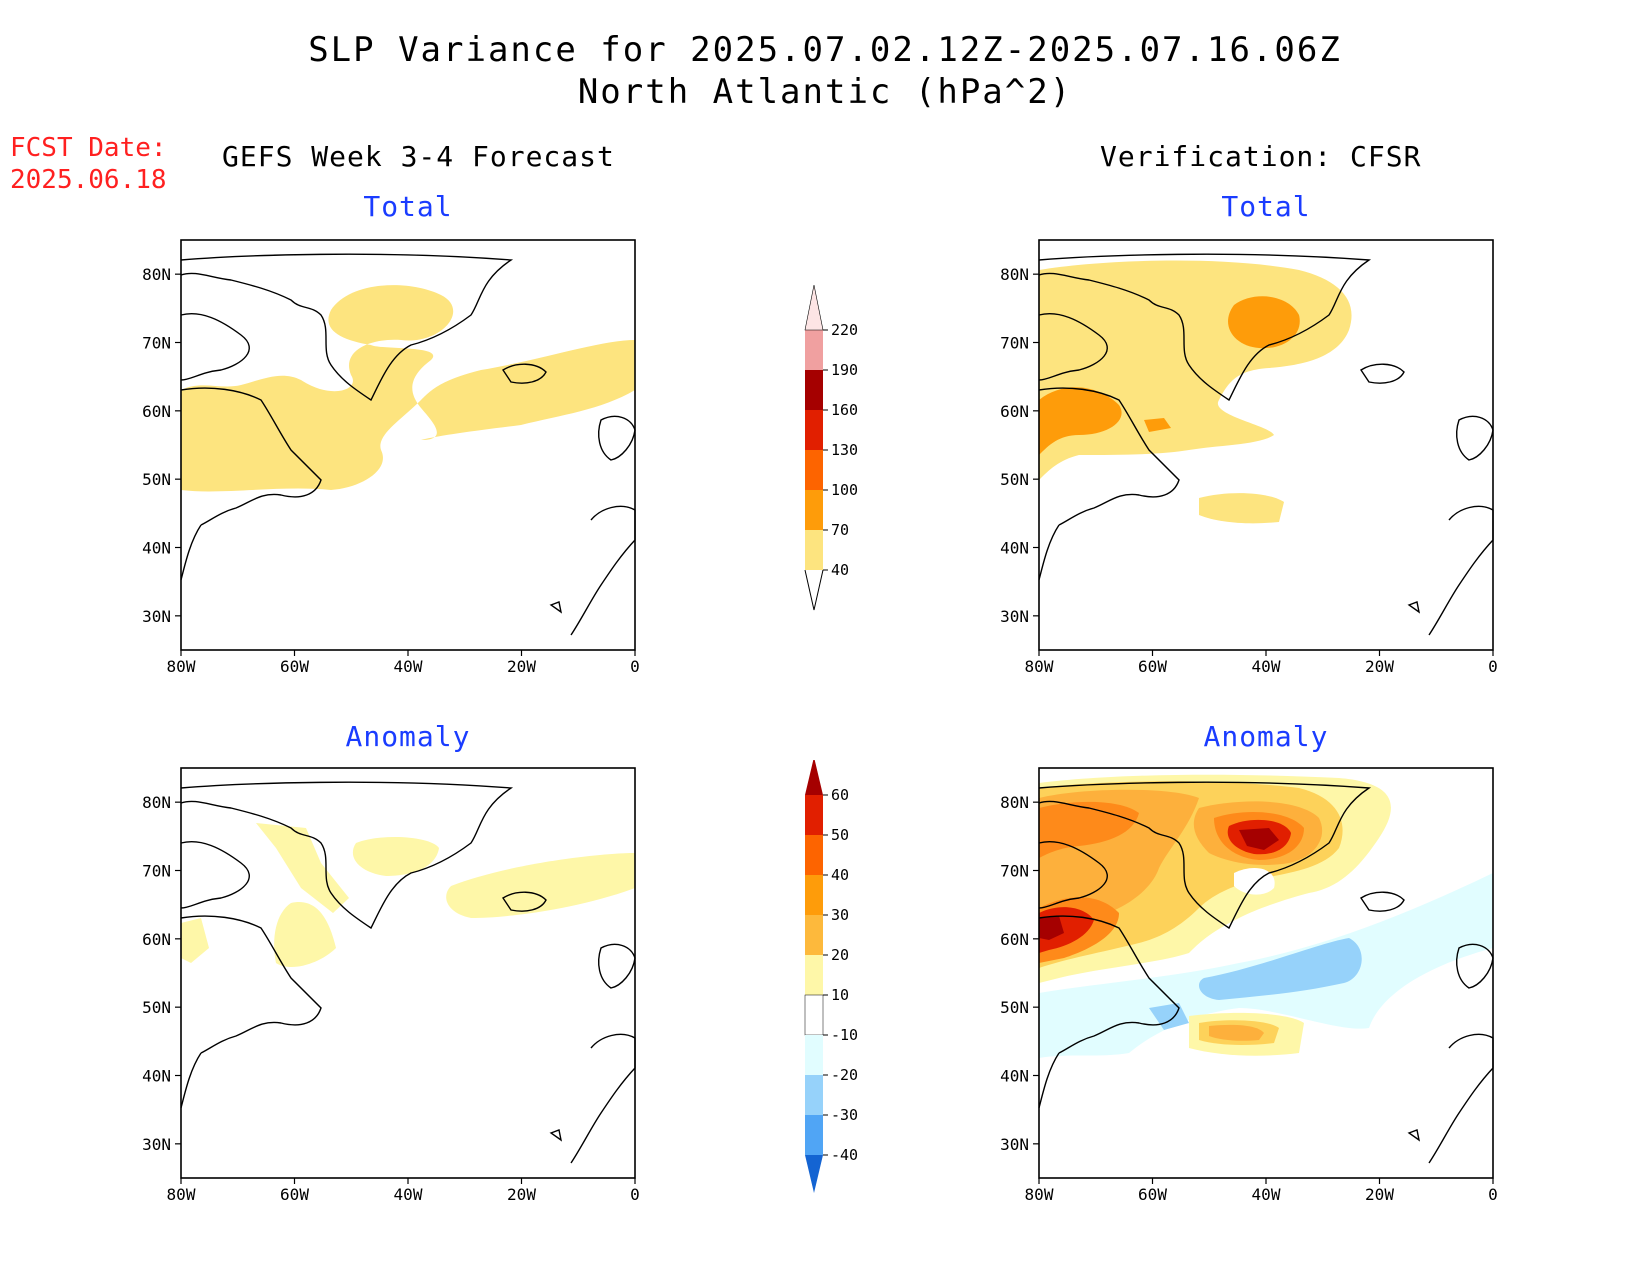 The image size is (1650, 1275). I want to click on fcst-date-label: FCST Date:, so click(88, 148).